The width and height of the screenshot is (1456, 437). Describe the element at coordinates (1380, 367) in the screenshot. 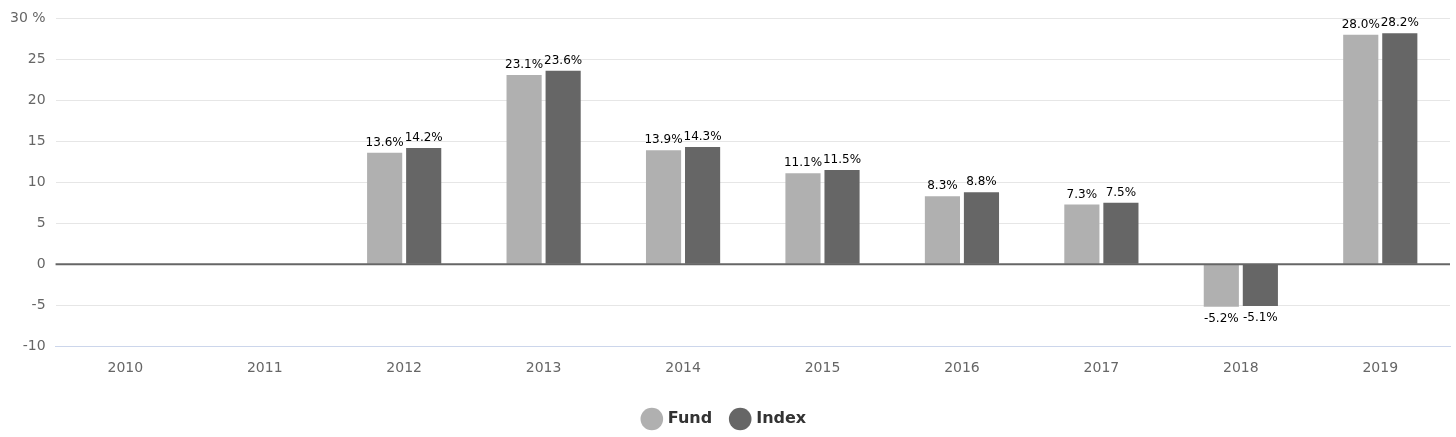

I see `x-tick-label: 2019` at that location.